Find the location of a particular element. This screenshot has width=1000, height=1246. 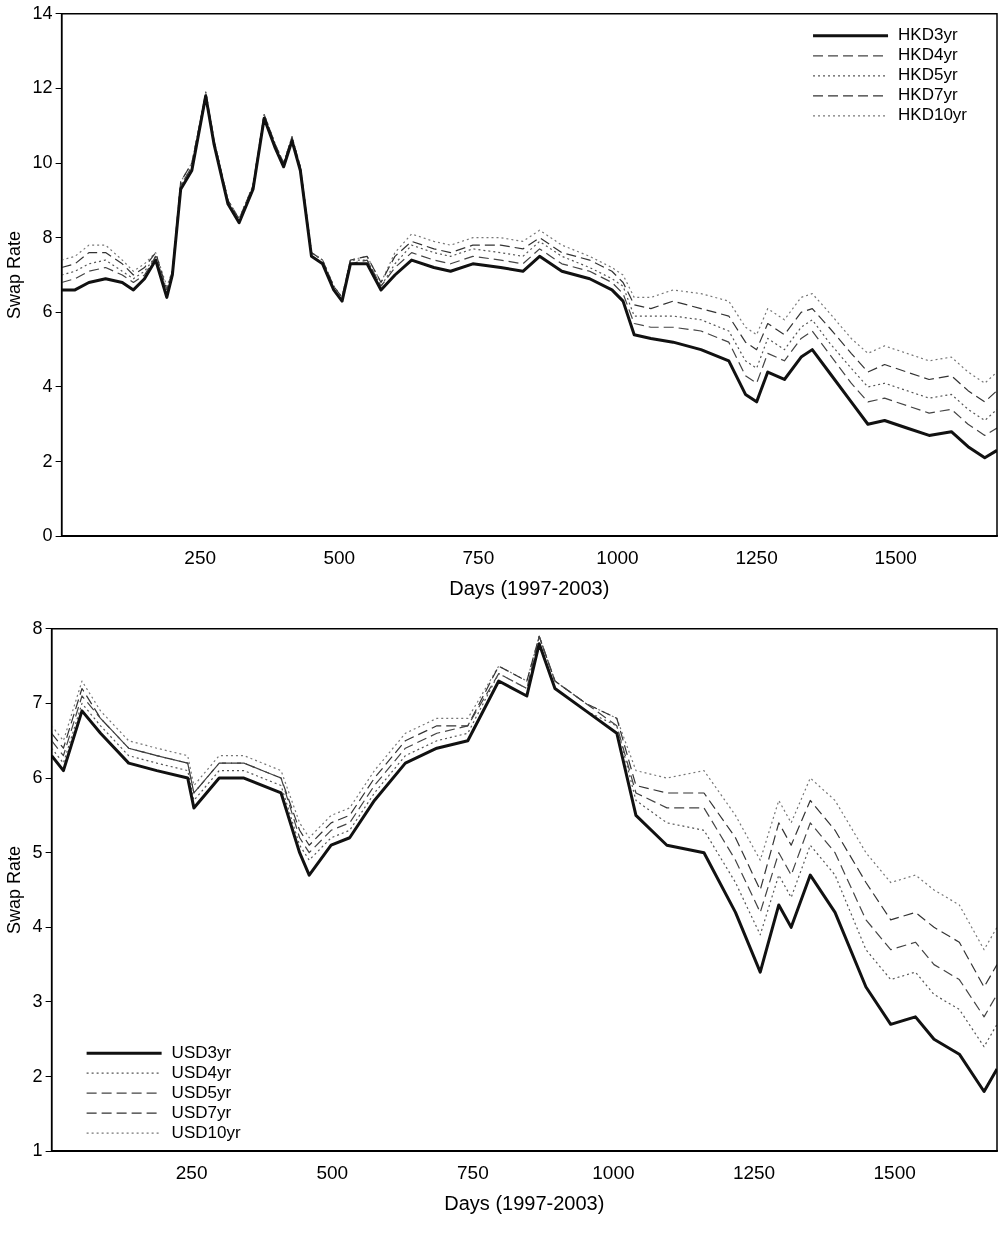

y-tick-label: 0 is located at coordinates (47, 535).